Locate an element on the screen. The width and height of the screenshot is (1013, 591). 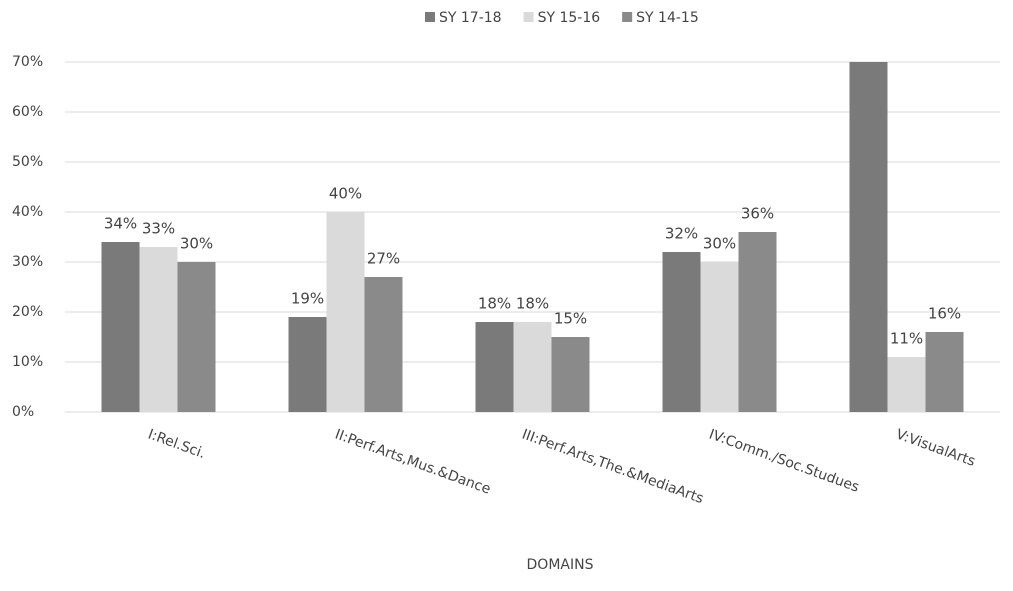
legend-label: SY 15-16 is located at coordinates (569, 18).